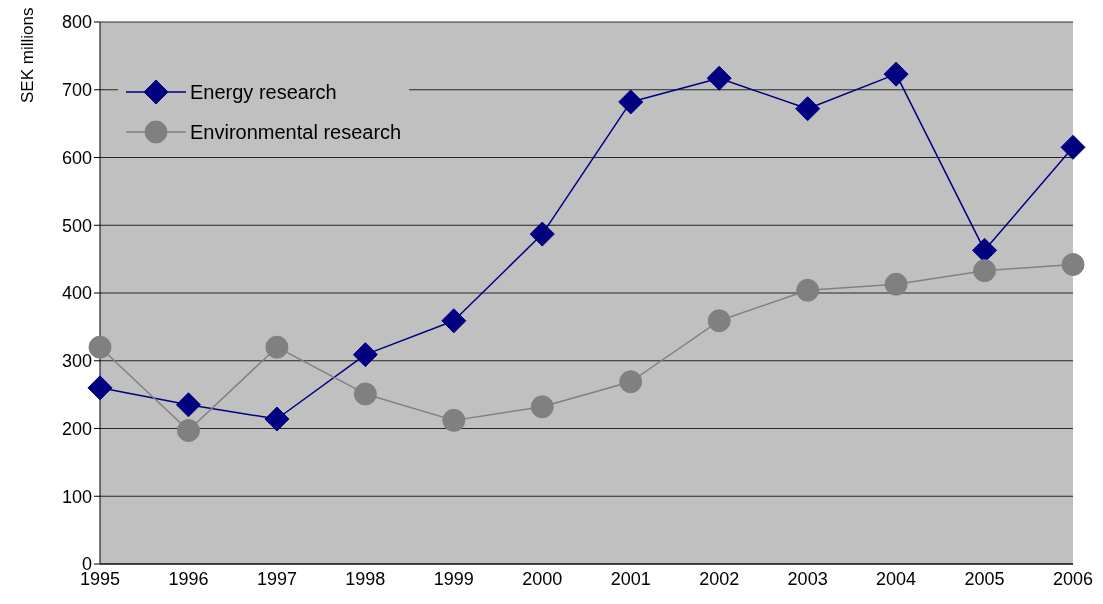  I want to click on legend-label: Environmental research, so click(296, 132).